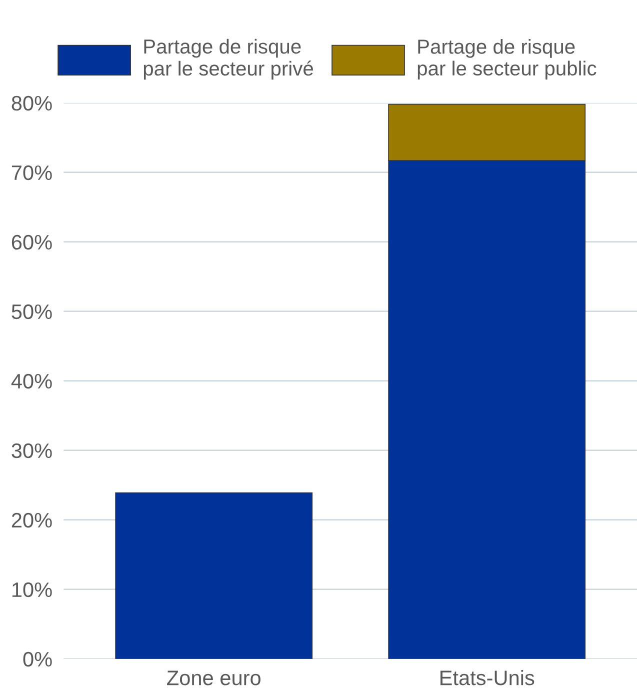 This screenshot has width=637, height=695. What do you see at coordinates (32, 520) in the screenshot?
I see `y-tick-label: 20%` at bounding box center [32, 520].